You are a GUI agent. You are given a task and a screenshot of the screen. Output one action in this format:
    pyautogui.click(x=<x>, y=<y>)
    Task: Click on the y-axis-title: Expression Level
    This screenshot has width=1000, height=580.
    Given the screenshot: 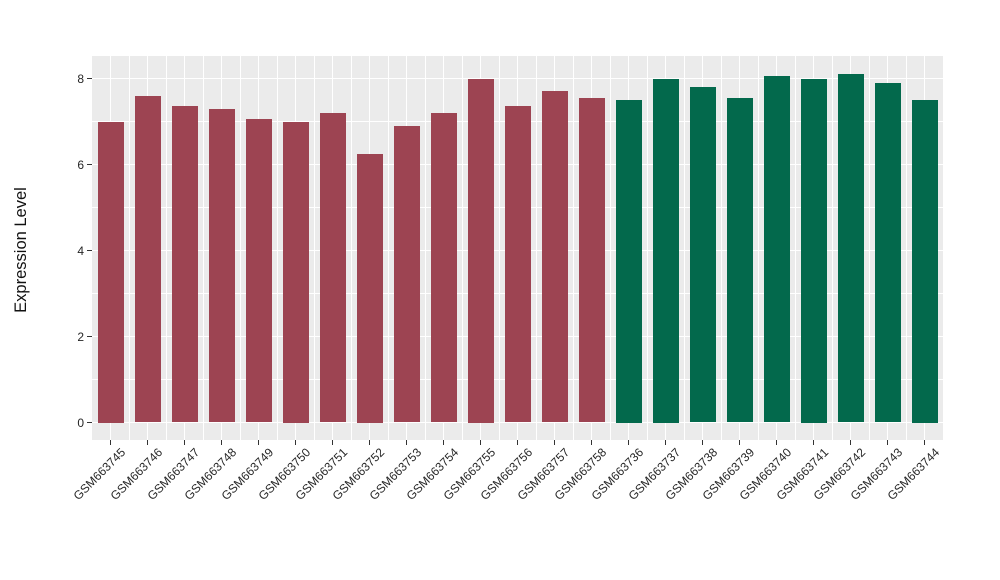 What is the action you would take?
    pyautogui.click(x=21, y=250)
    